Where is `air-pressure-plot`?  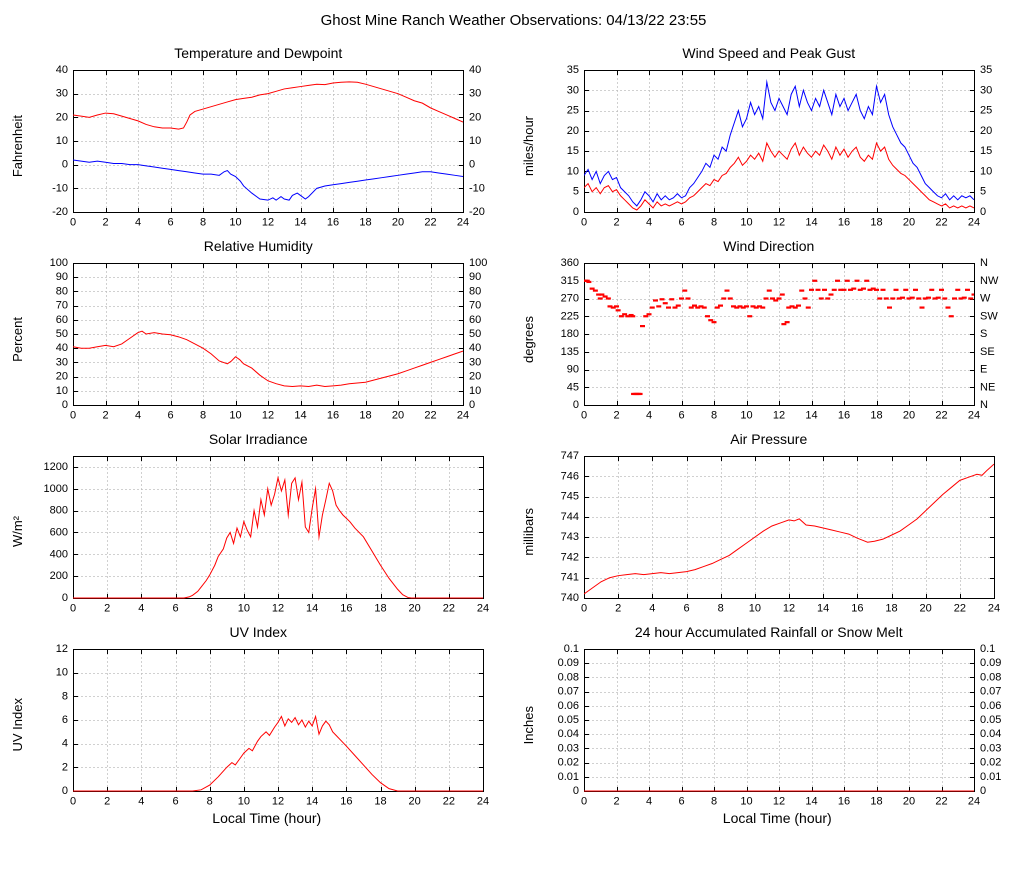 air-pressure-plot is located at coordinates (772, 532).